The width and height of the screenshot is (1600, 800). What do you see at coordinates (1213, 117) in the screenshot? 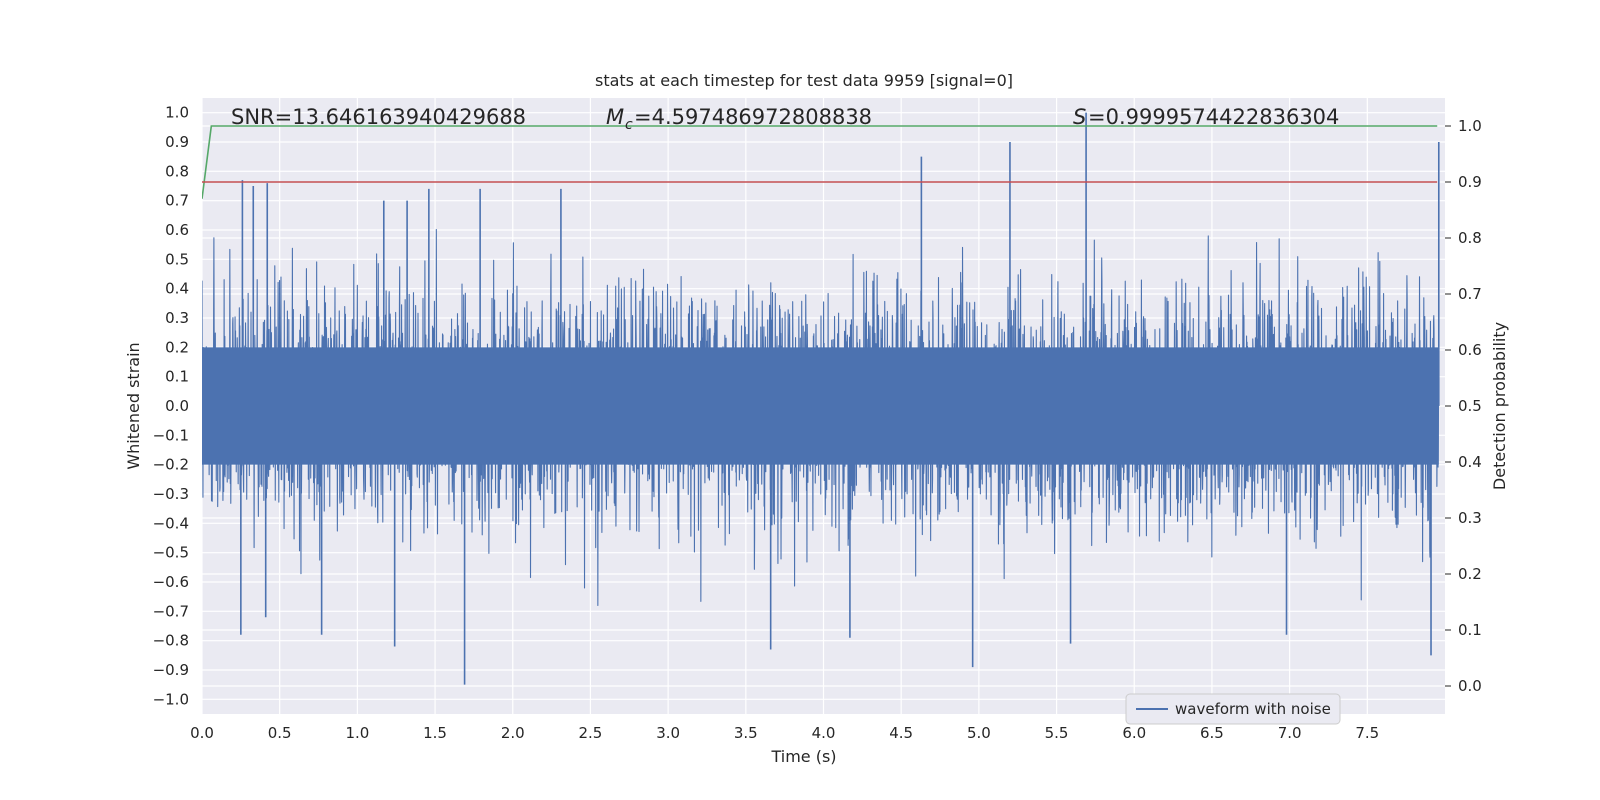
I see `s-value: =0.9999574422836304` at bounding box center [1213, 117].